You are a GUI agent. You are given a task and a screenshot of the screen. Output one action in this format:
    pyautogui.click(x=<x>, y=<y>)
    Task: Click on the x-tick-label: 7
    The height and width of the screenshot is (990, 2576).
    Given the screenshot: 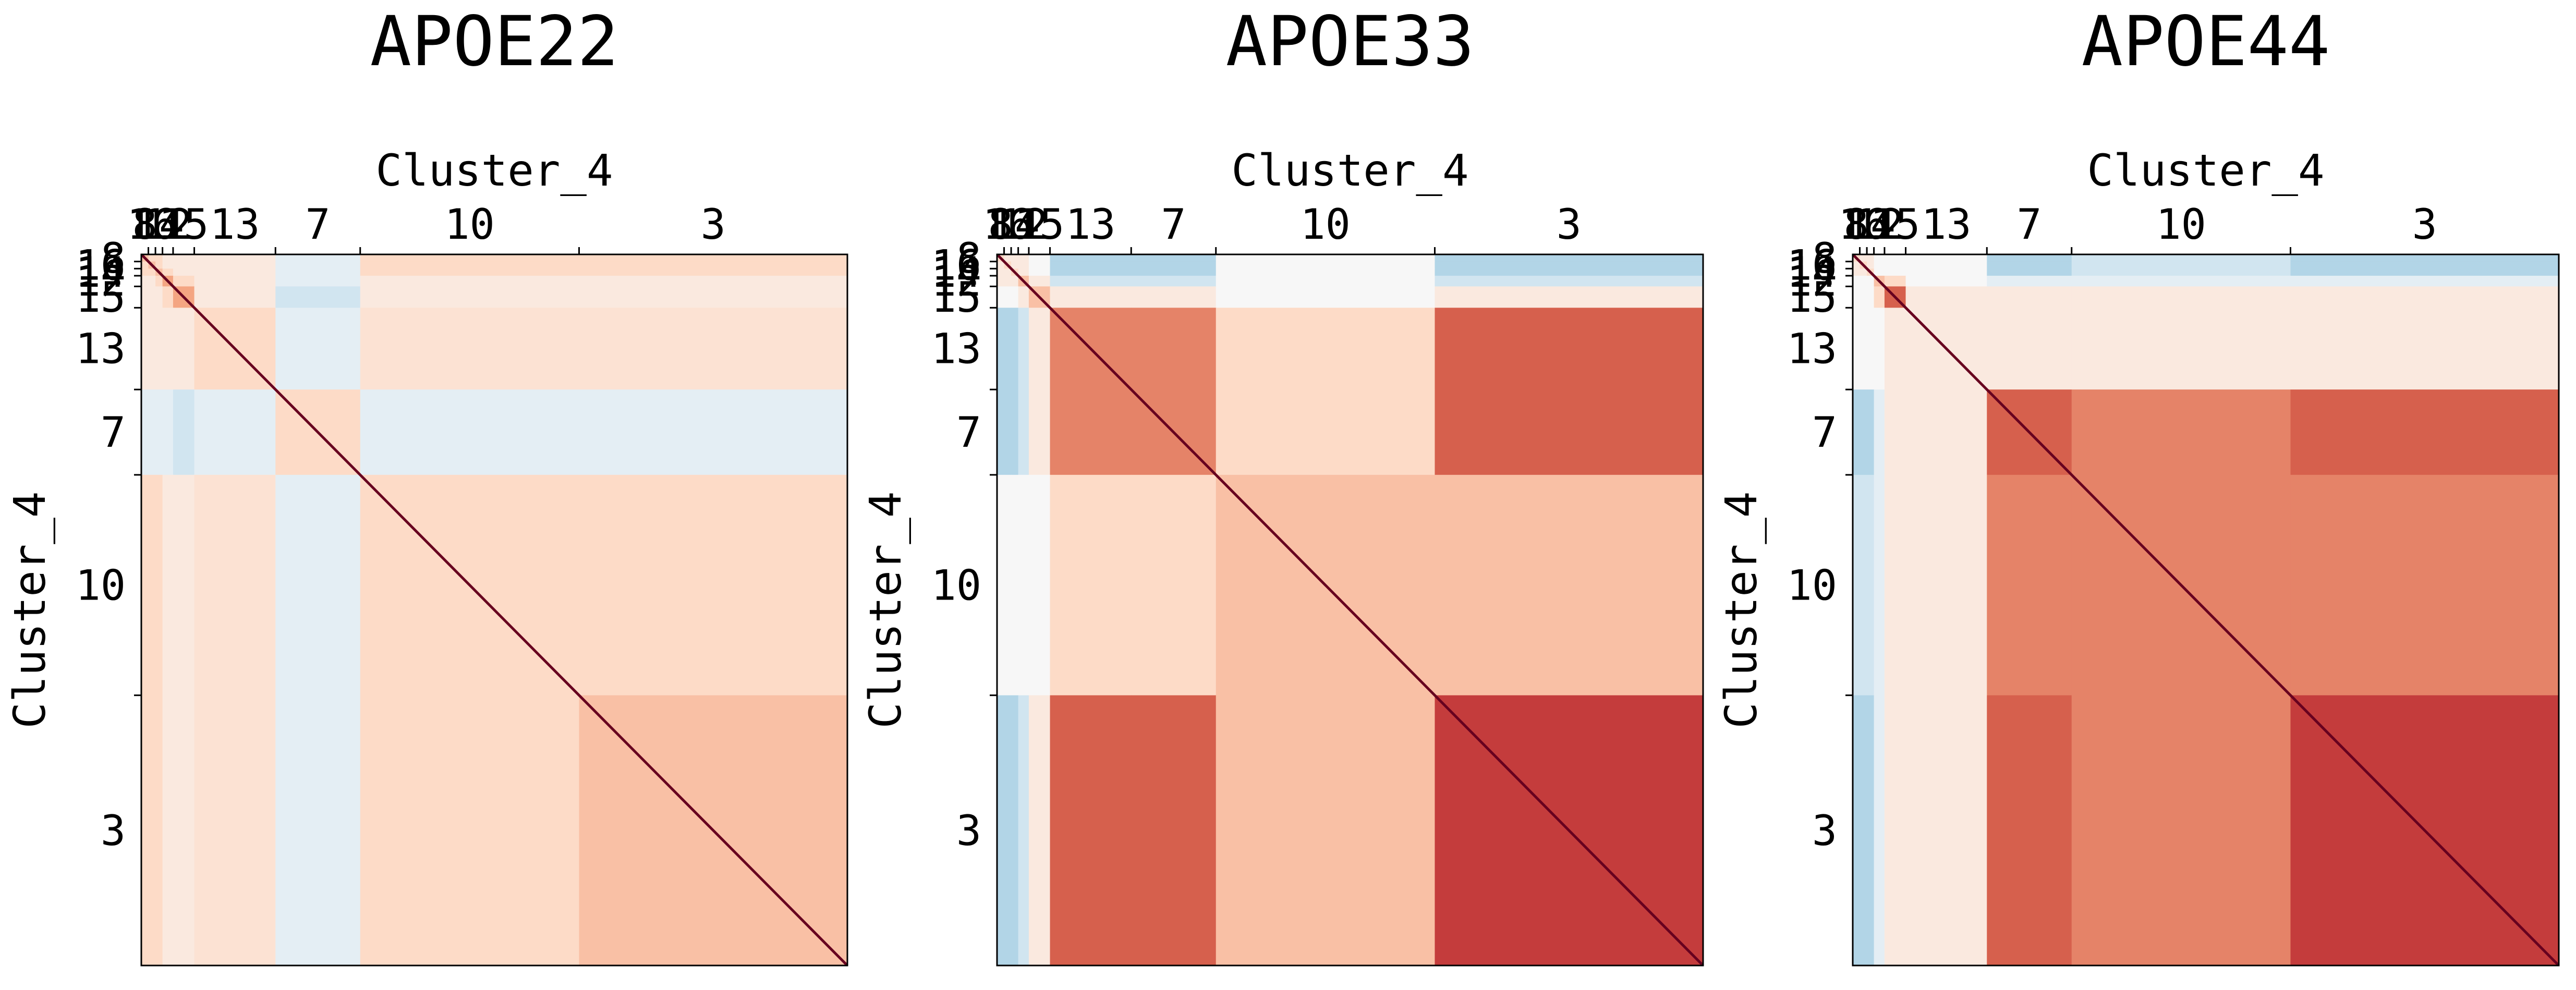 What is the action you would take?
    pyautogui.click(x=1173, y=225)
    